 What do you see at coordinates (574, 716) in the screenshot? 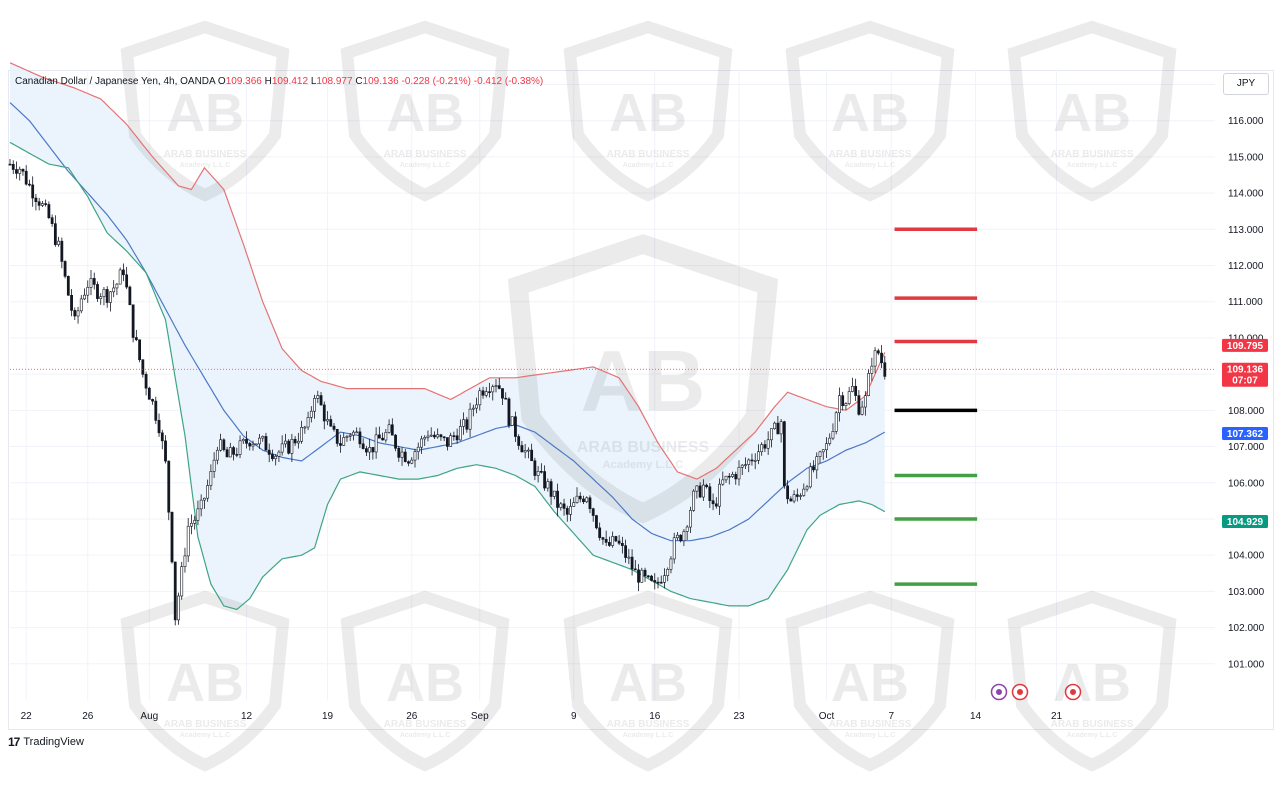
I see `time-tick-label: 9` at bounding box center [574, 716].